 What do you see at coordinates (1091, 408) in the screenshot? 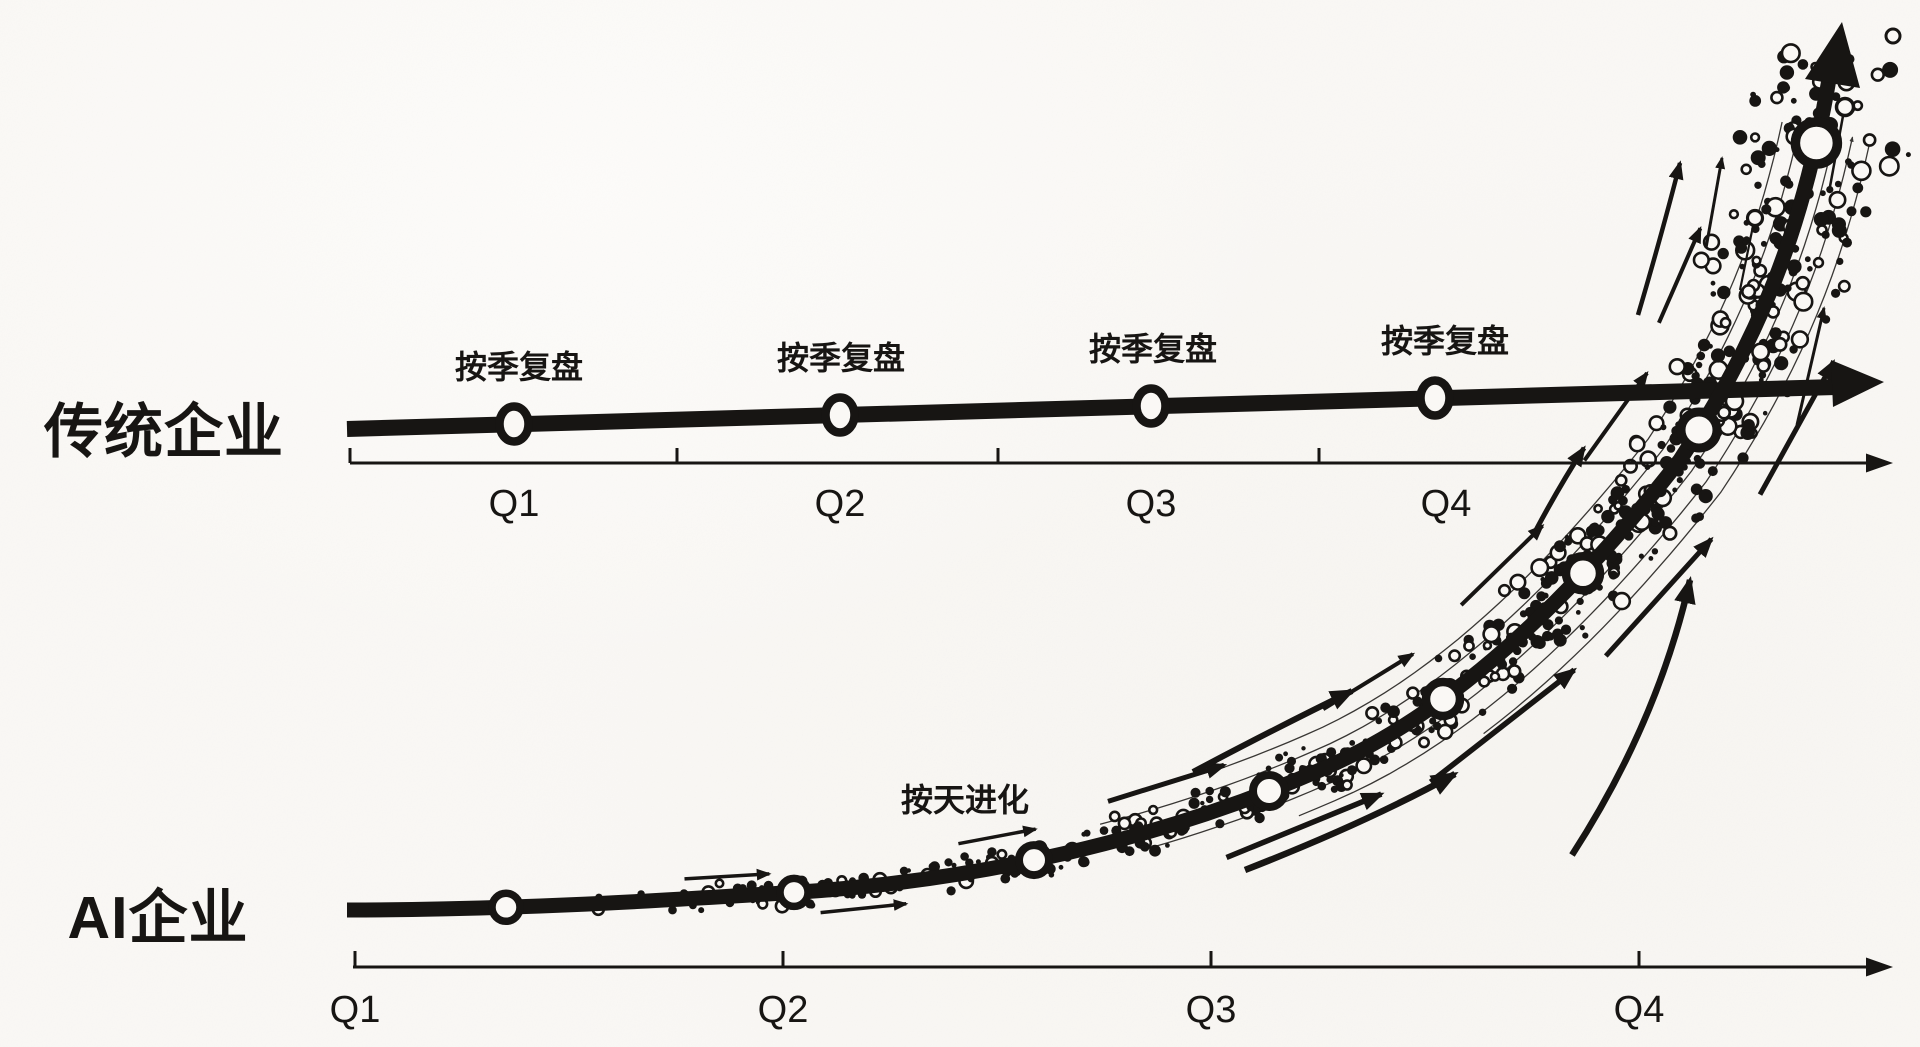
I see `traditional-growth-line` at bounding box center [1091, 408].